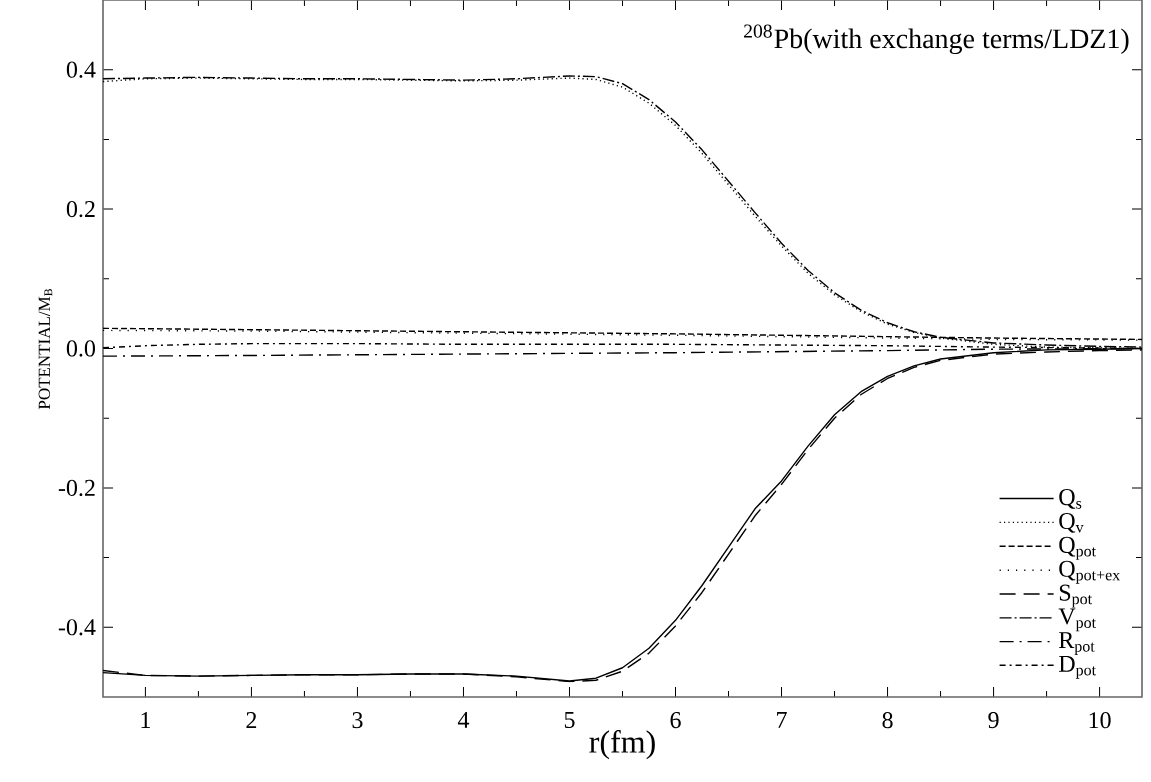 The width and height of the screenshot is (1151, 782). What do you see at coordinates (622, 745) in the screenshot?
I see `x-axis-title: r(fm)` at bounding box center [622, 745].